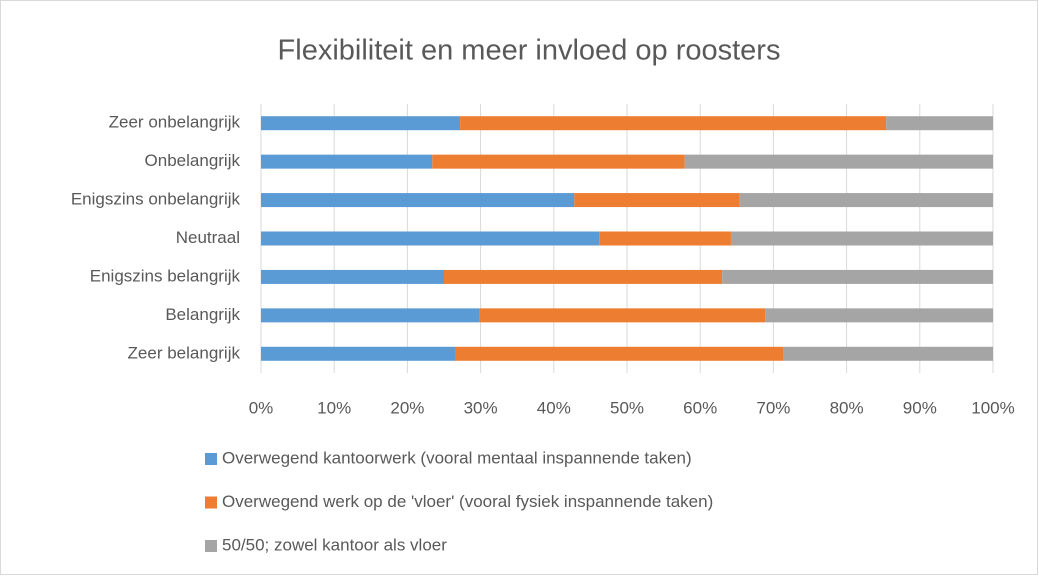  What do you see at coordinates (773, 407) in the screenshot?
I see `x-tick-label: 70%` at bounding box center [773, 407].